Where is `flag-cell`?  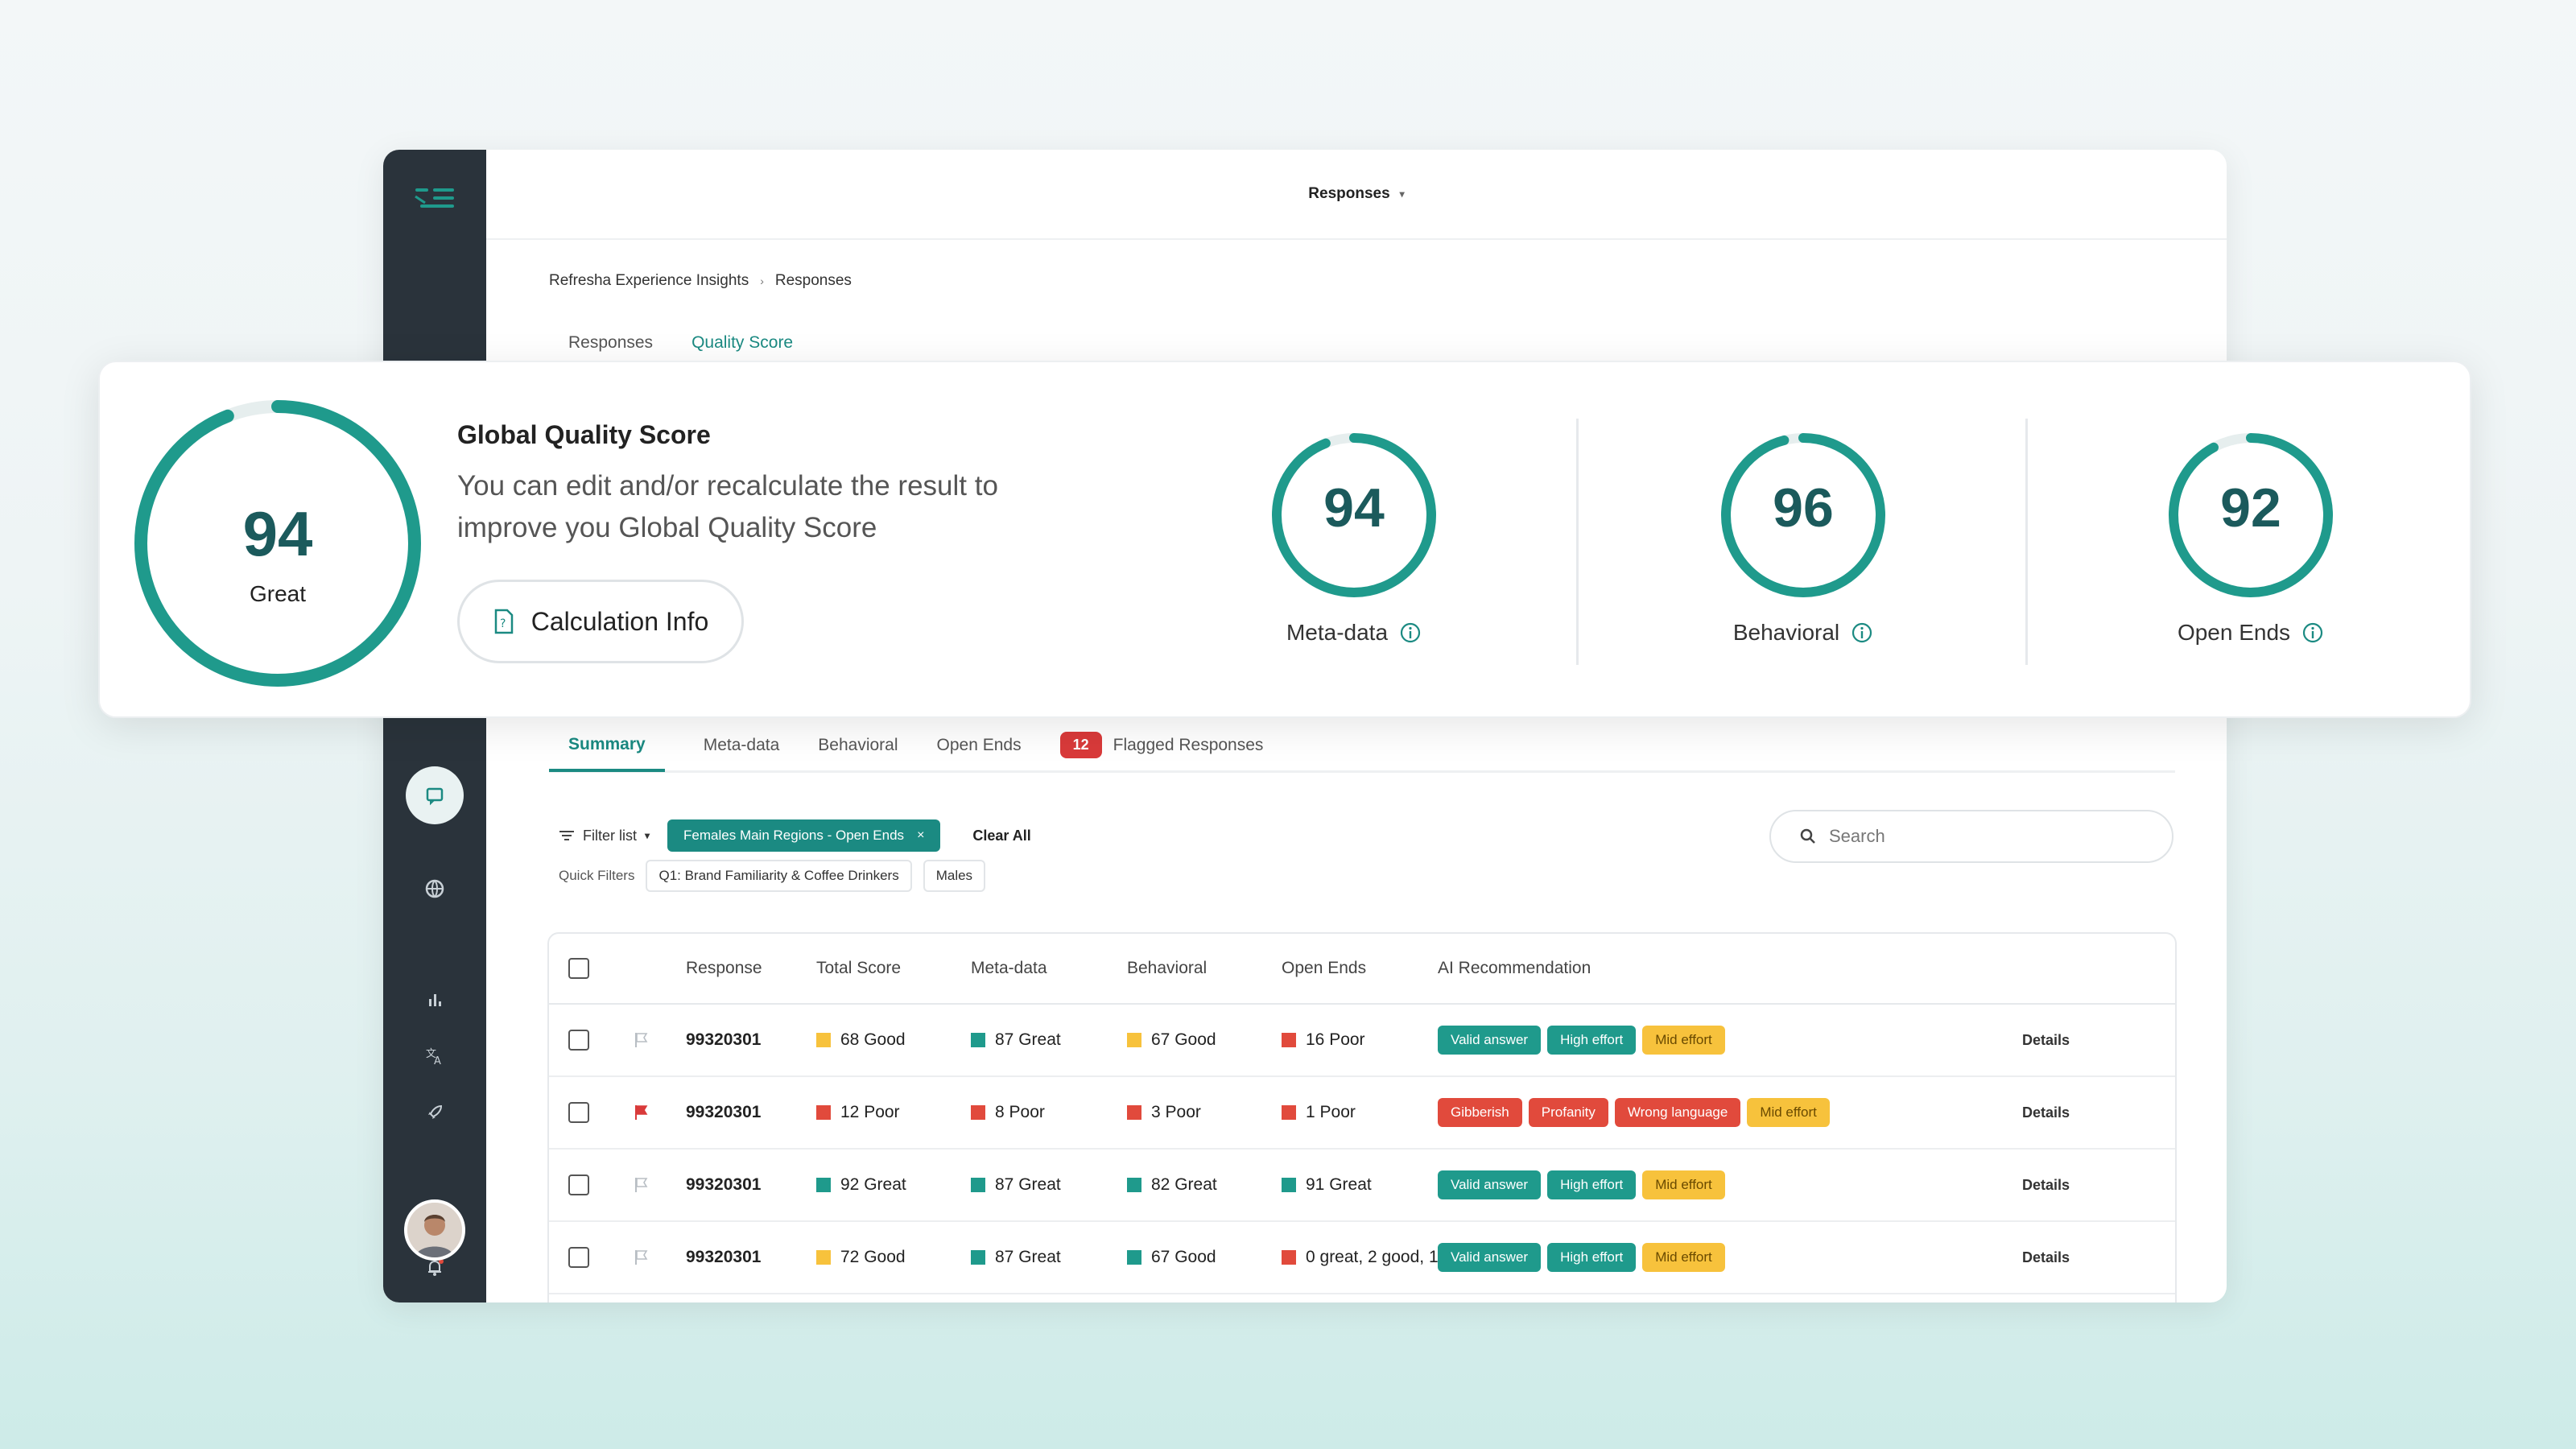
flag-cell is located at coordinates (641, 1040).